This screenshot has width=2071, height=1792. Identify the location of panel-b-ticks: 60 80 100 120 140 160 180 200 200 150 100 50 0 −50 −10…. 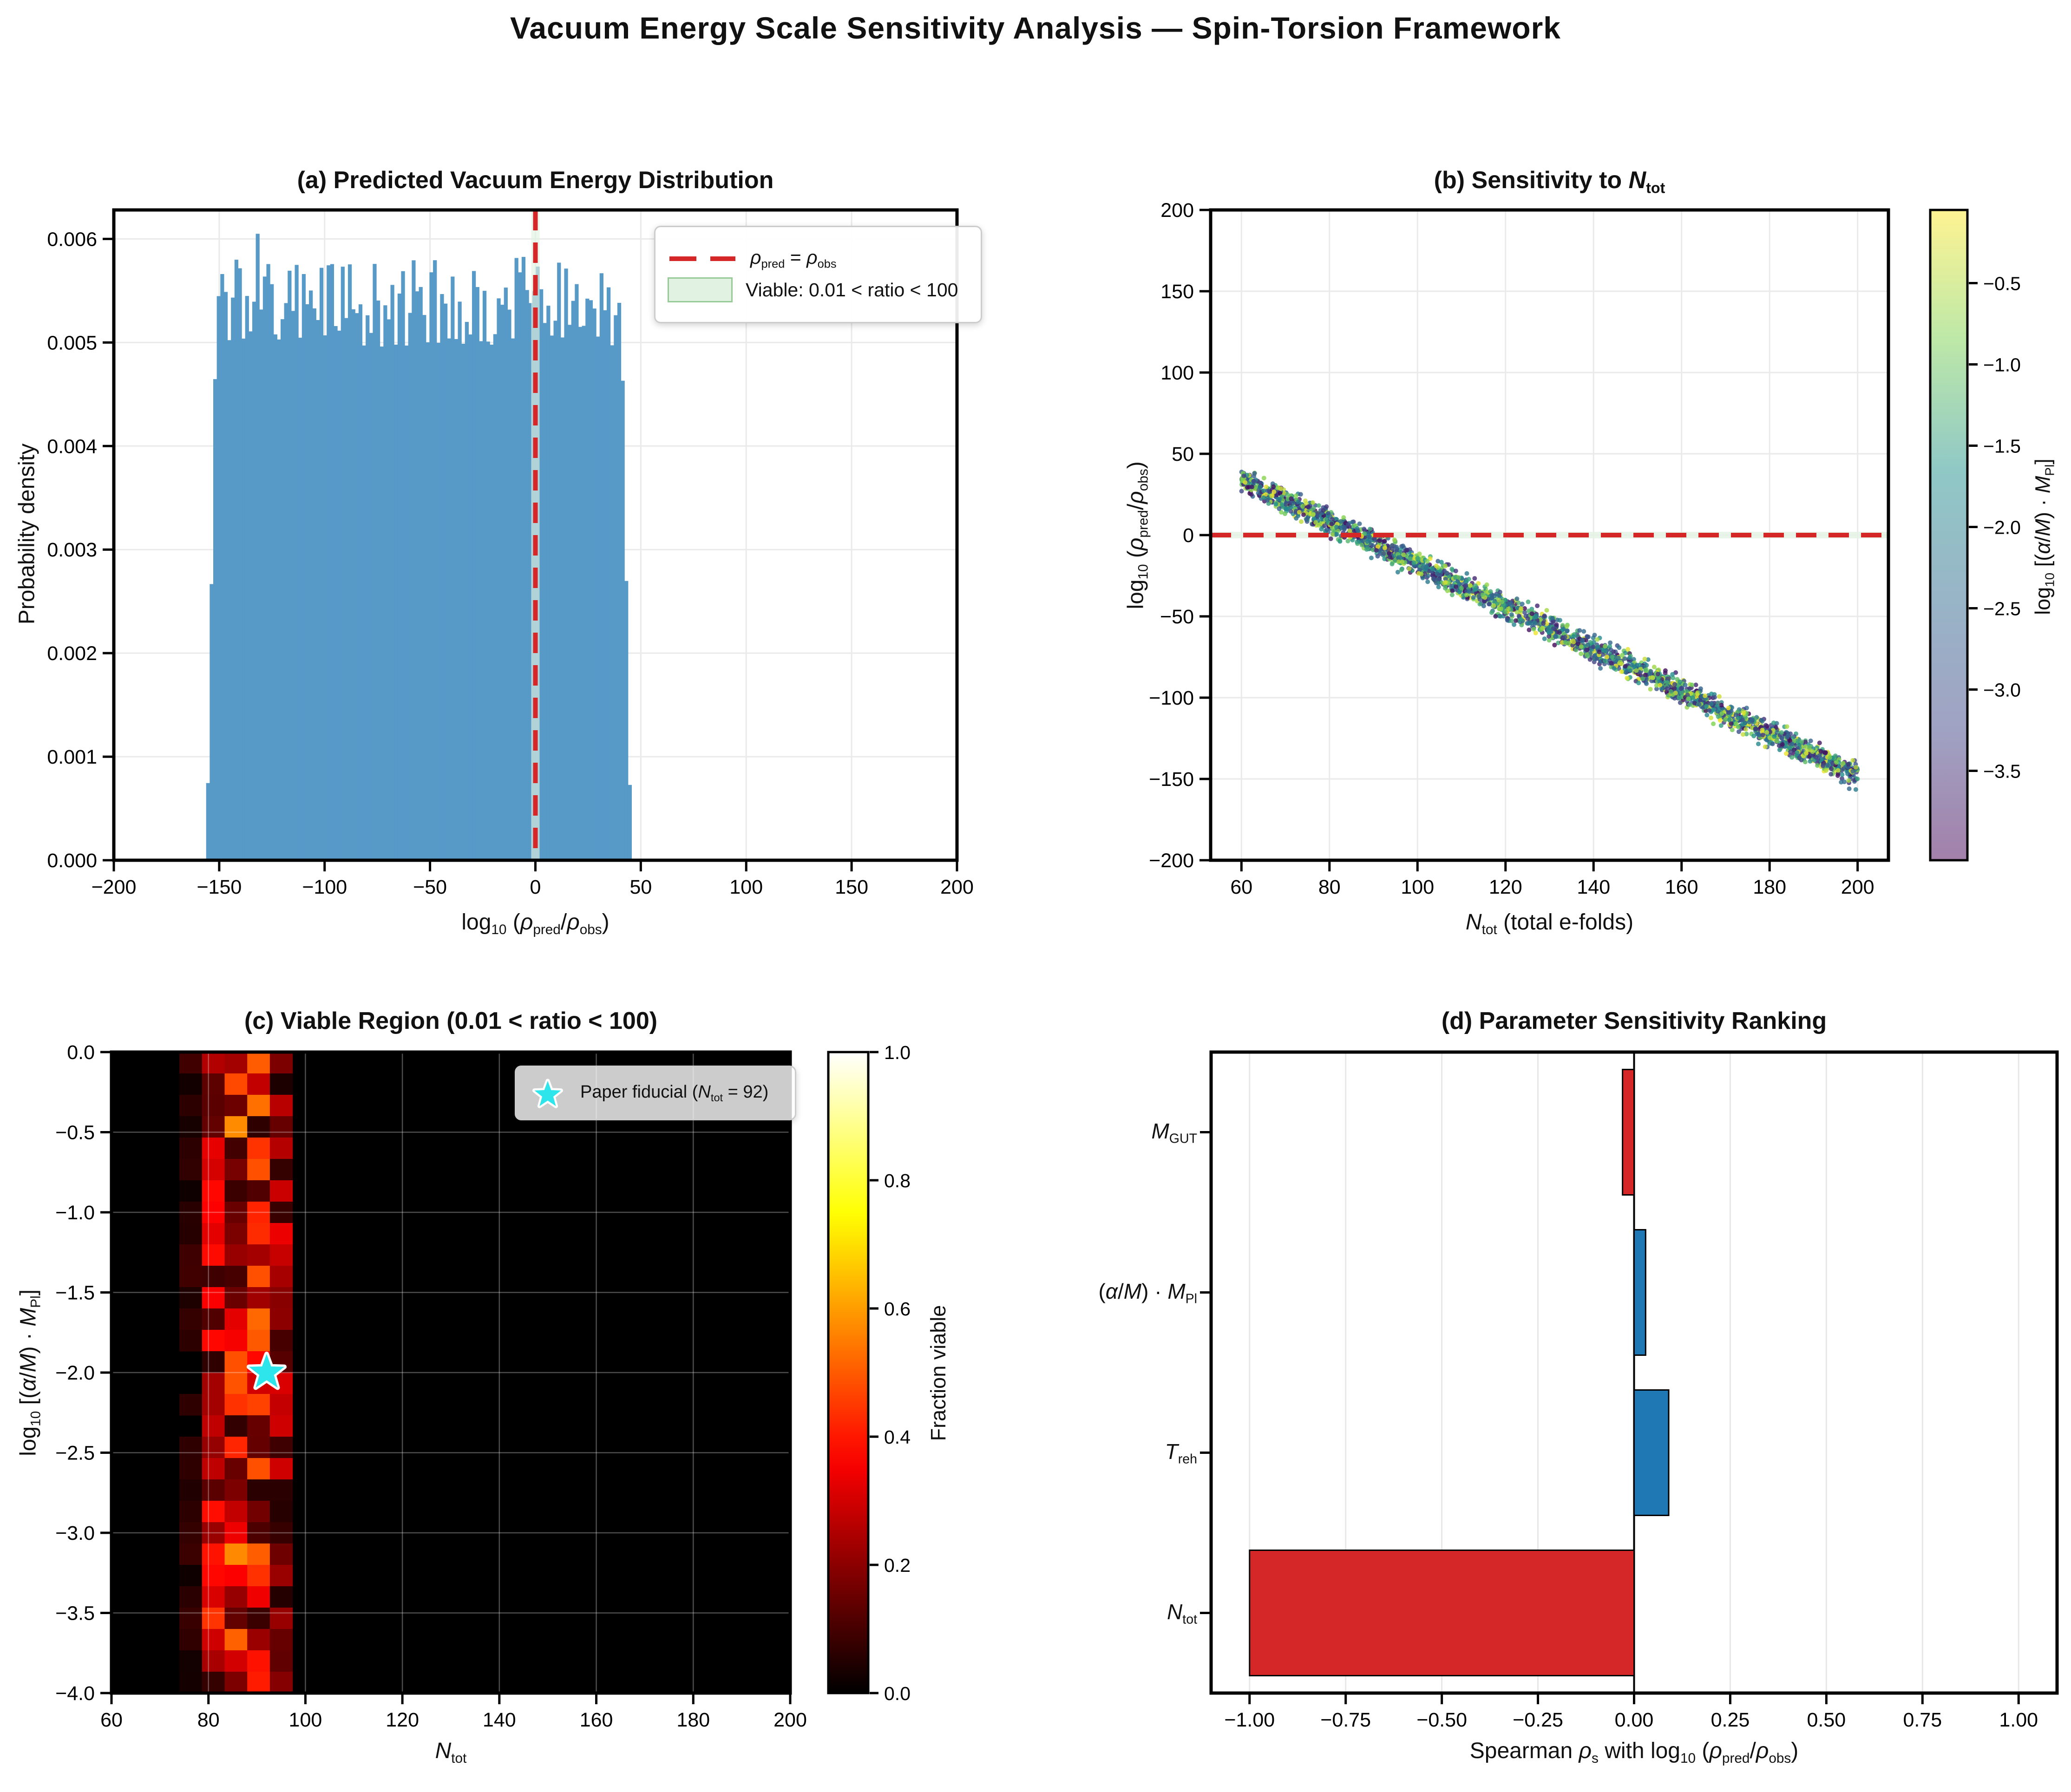
(1511, 548).